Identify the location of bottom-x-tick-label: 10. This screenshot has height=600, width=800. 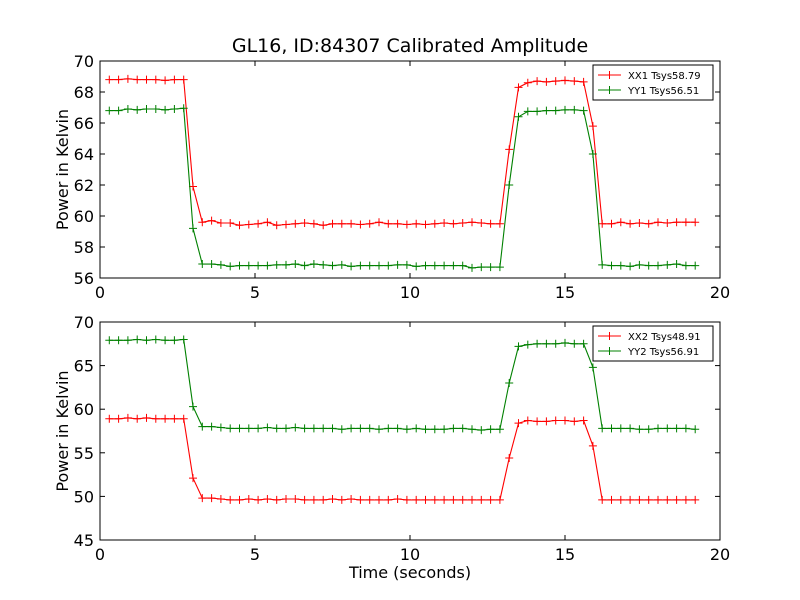
(410, 554).